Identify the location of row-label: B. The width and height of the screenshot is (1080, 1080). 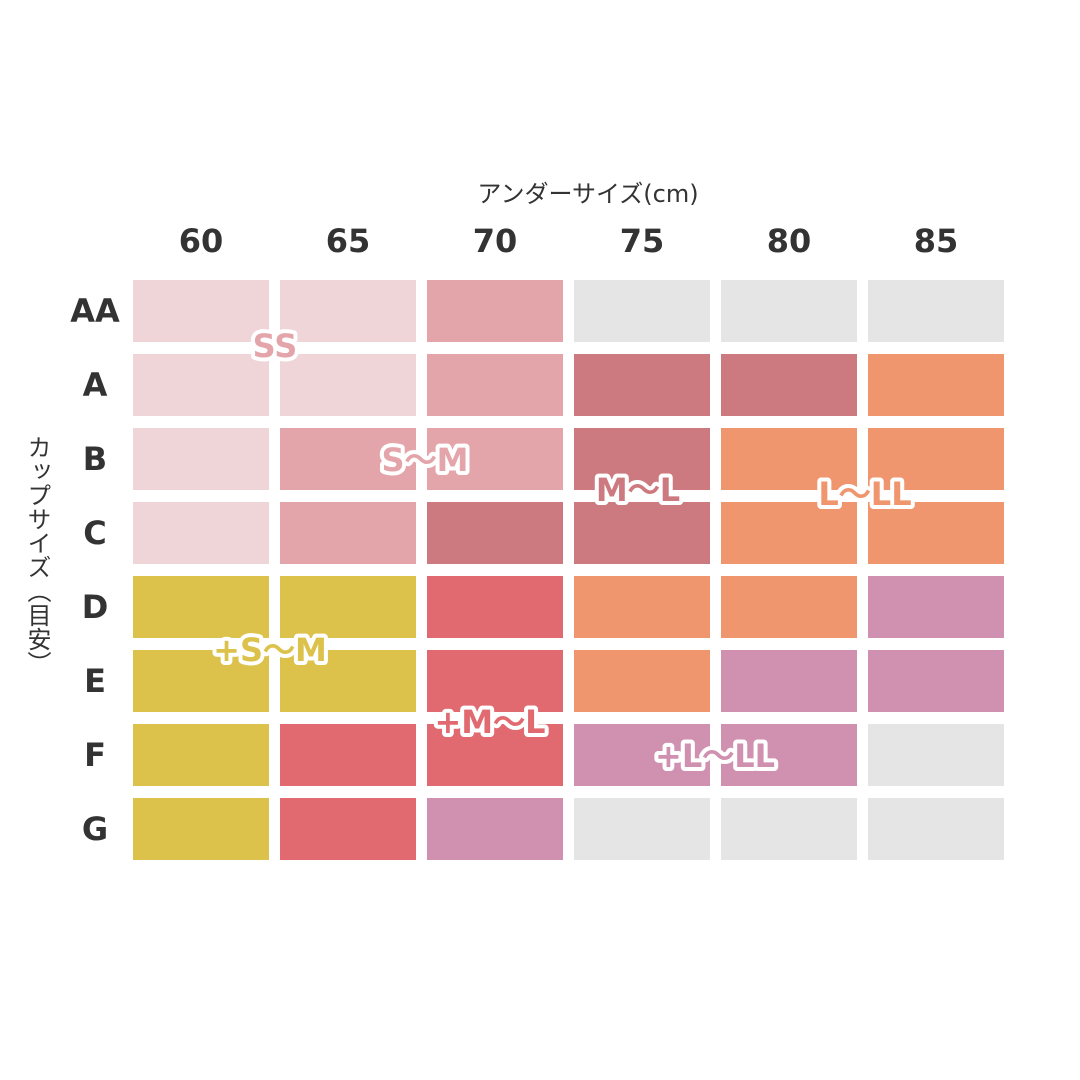
(95, 459).